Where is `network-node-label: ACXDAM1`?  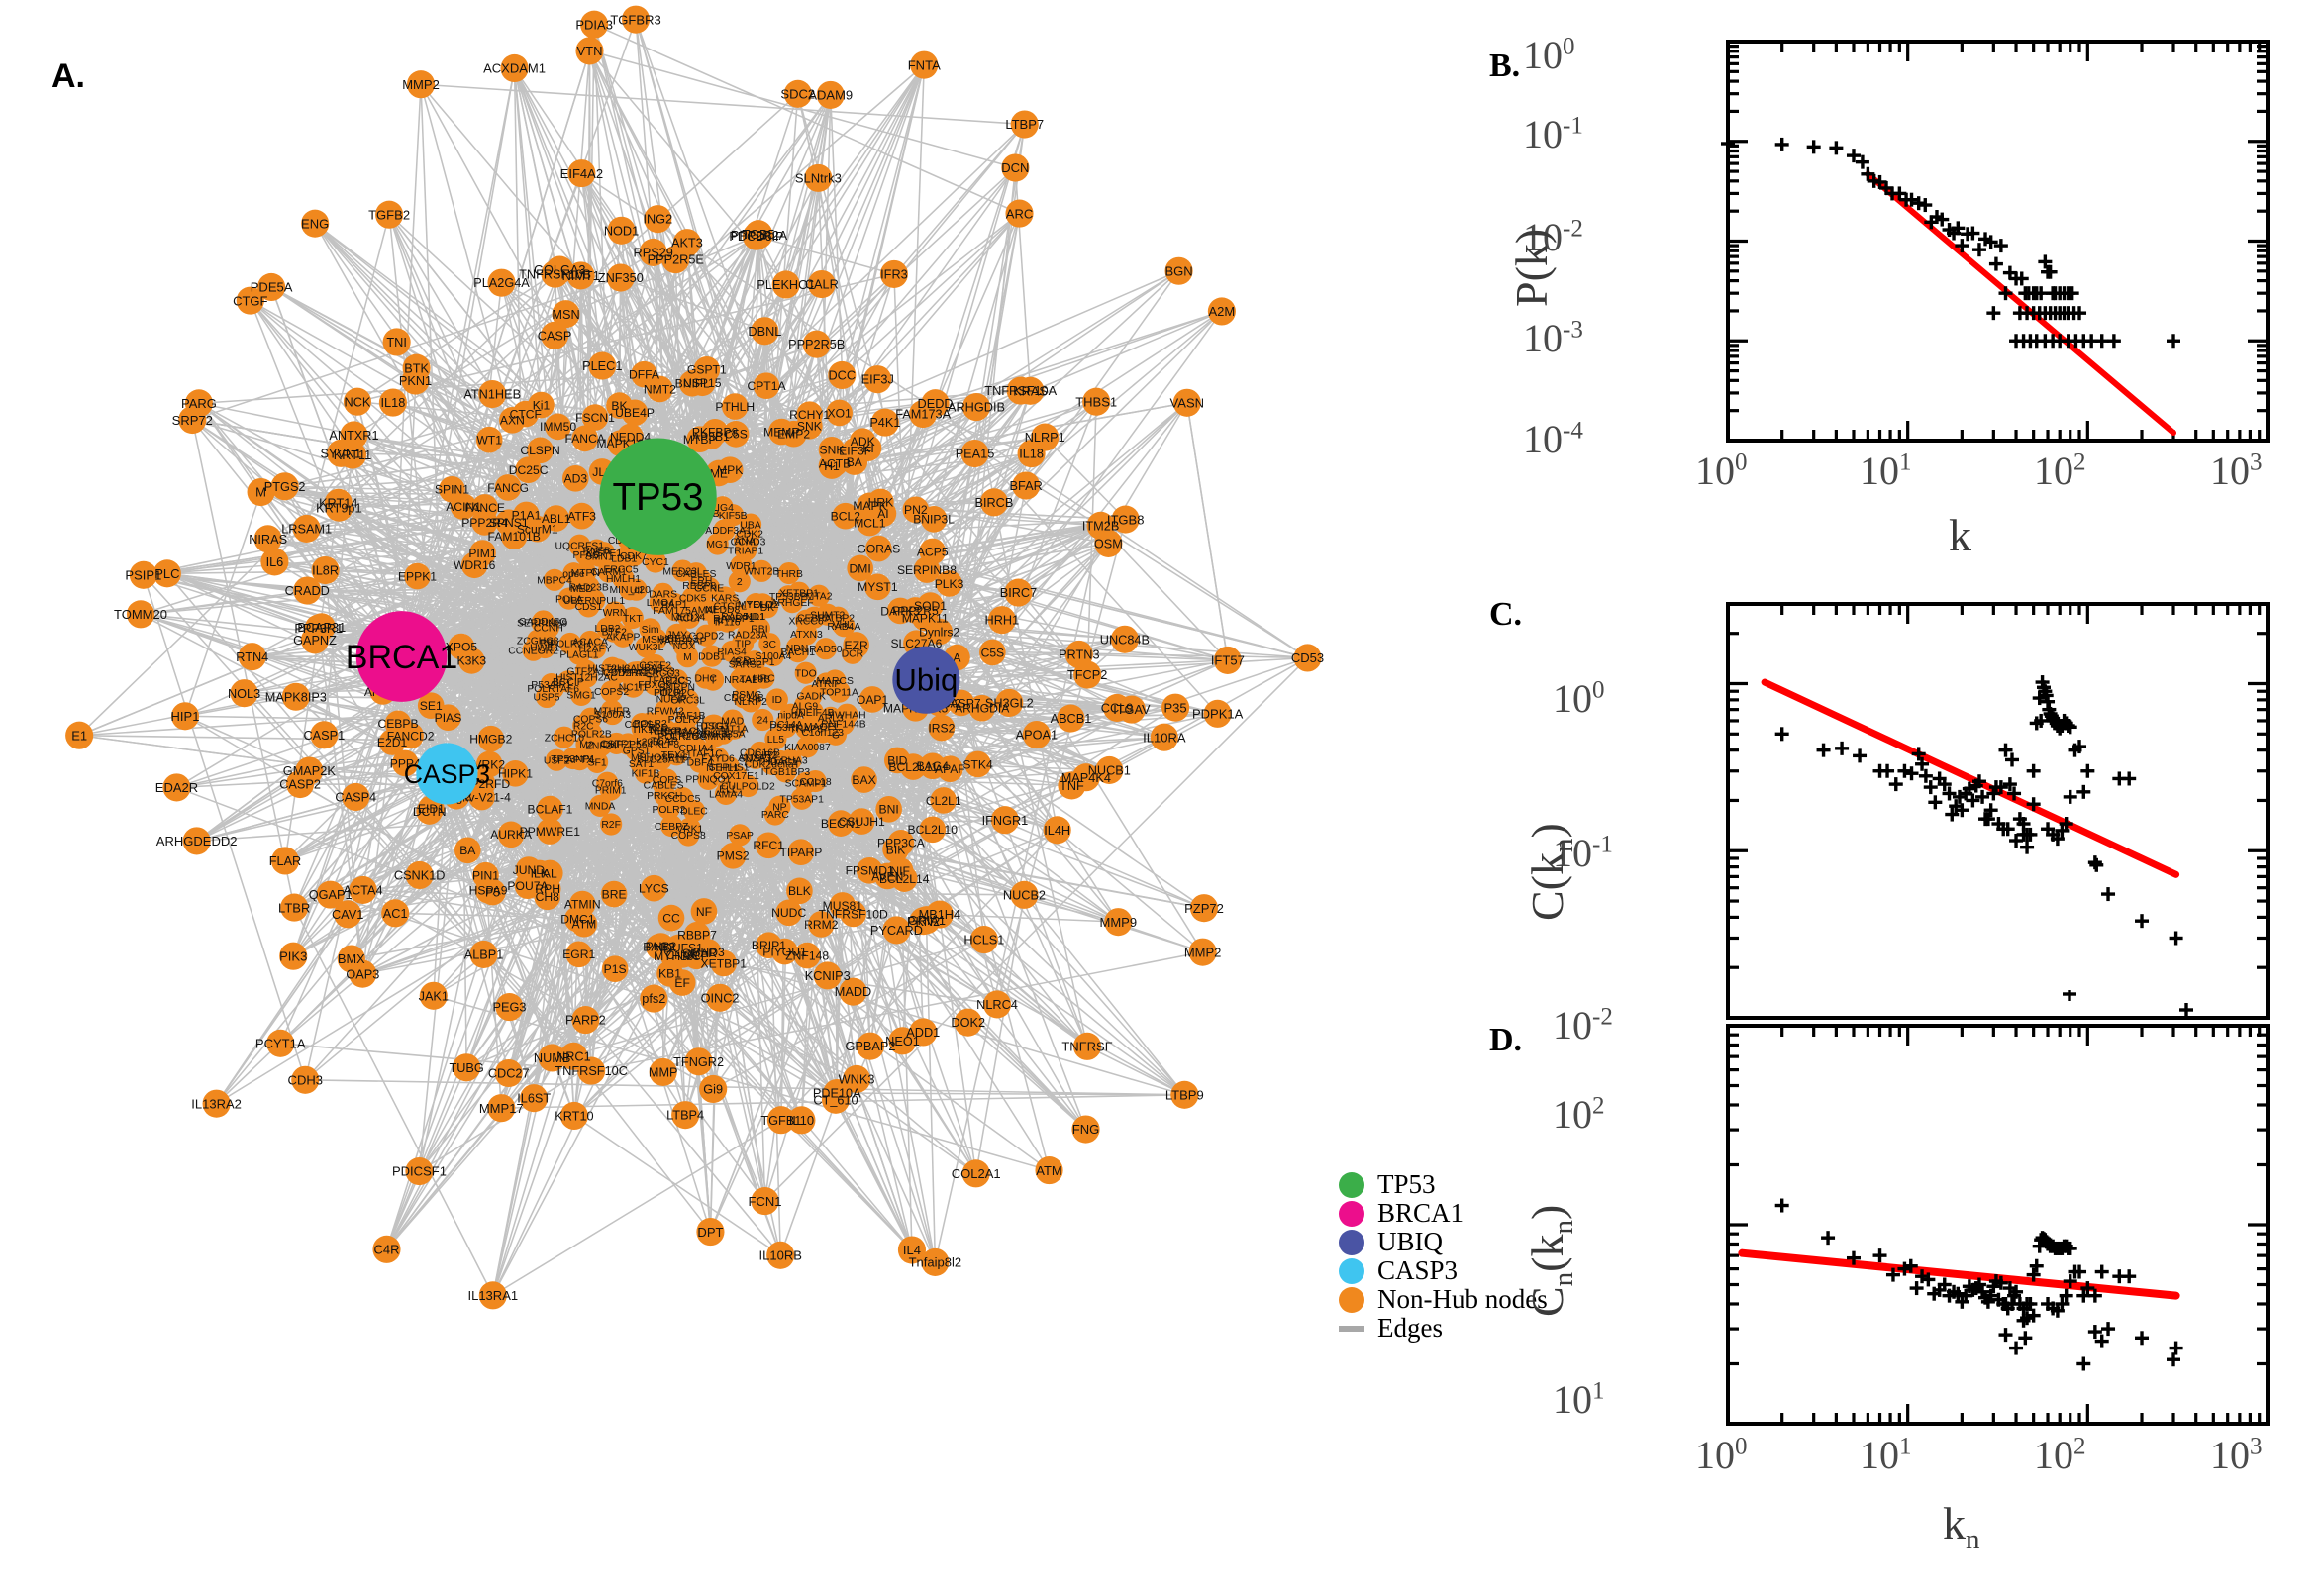 network-node-label: ACXDAM1 is located at coordinates (514, 68).